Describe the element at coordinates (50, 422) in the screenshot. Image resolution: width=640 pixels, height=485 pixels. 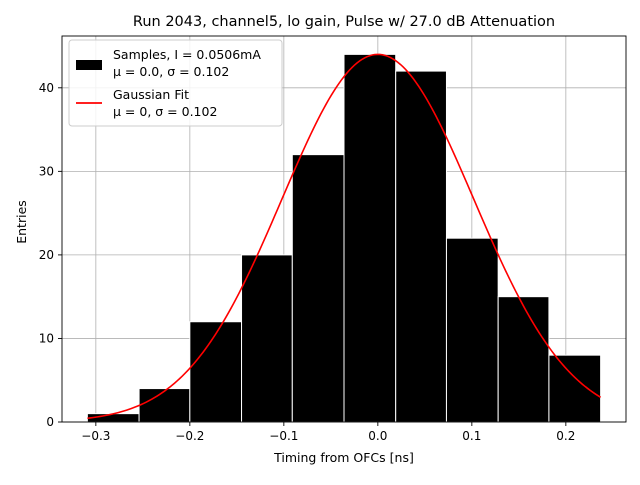
I see `y-tick-label: 0` at that location.